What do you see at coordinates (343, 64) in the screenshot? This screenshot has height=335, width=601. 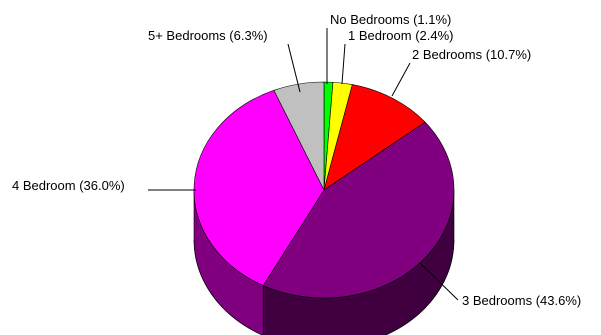 I see `leader-1-bedroom` at bounding box center [343, 64].